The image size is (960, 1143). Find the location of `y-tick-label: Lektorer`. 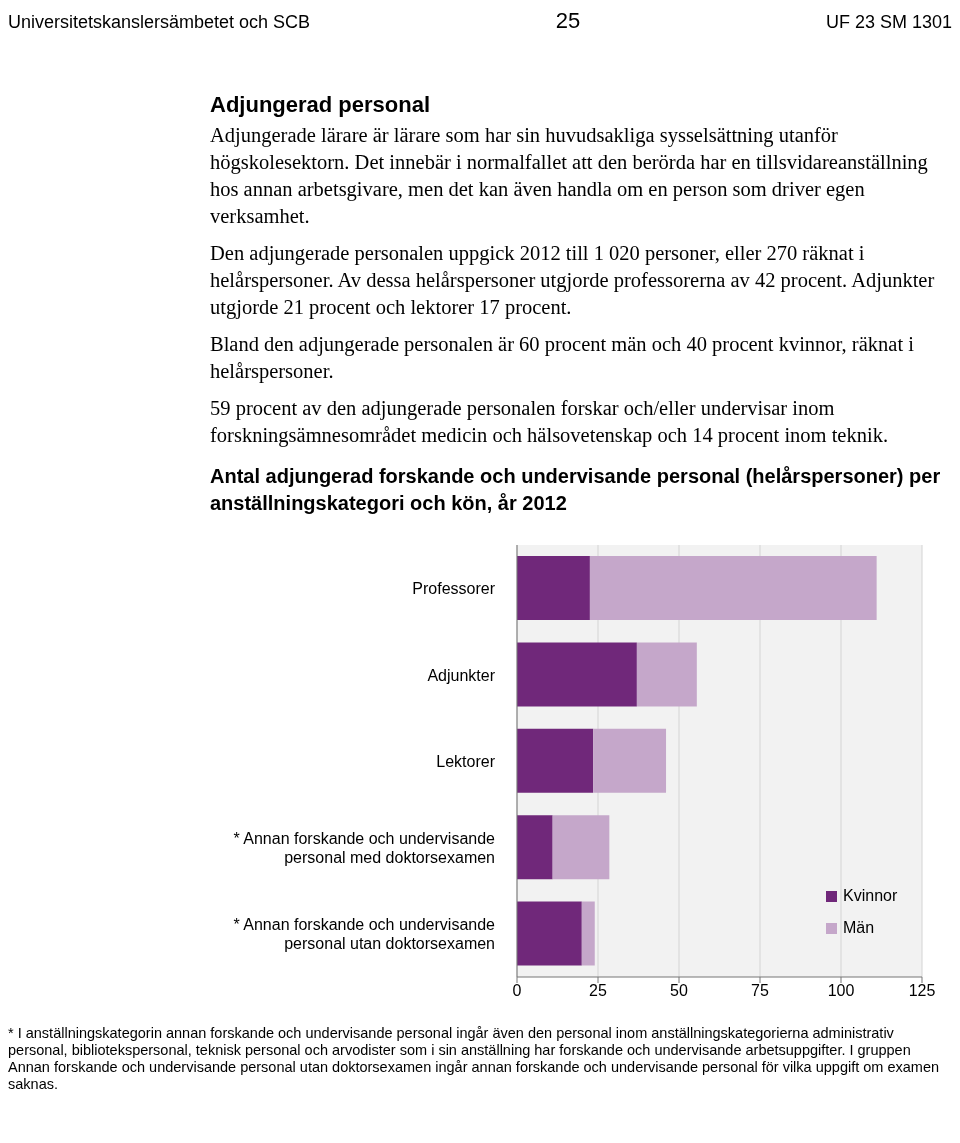

y-tick-label: Lektorer is located at coordinates (466, 761).